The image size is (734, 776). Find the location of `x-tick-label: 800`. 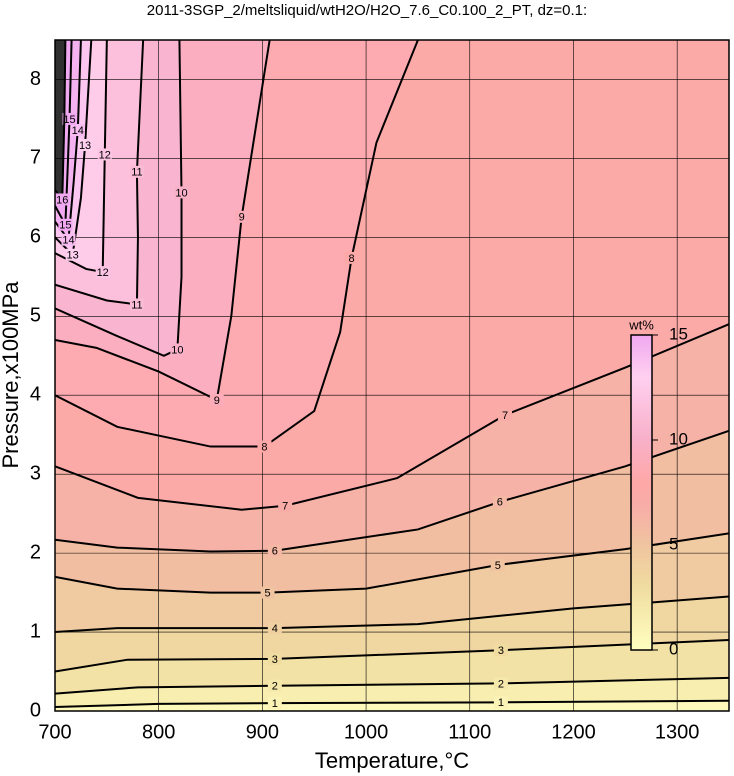

x-tick-label: 800 is located at coordinates (158, 732).